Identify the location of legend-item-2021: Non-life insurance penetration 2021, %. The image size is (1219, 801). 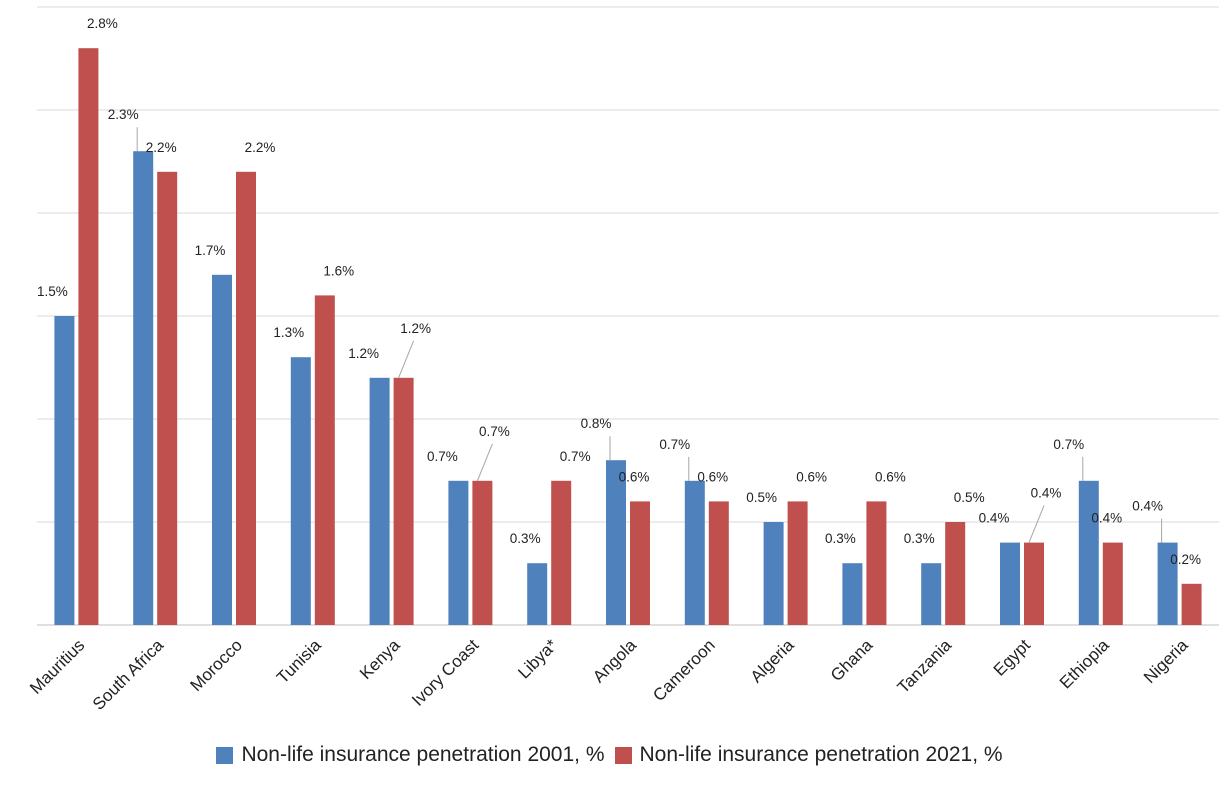
(808, 755).